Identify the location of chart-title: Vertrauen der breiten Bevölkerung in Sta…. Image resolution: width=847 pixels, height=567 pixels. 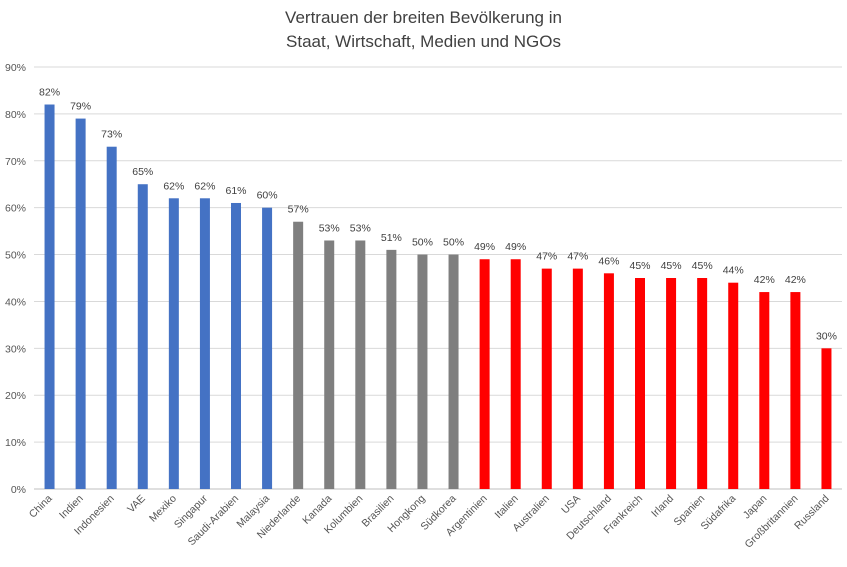
(423, 30).